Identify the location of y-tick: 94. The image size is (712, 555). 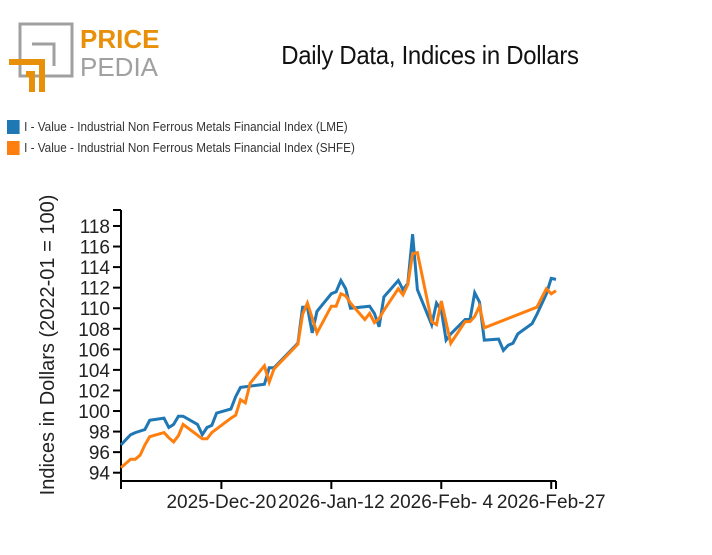
(105, 474).